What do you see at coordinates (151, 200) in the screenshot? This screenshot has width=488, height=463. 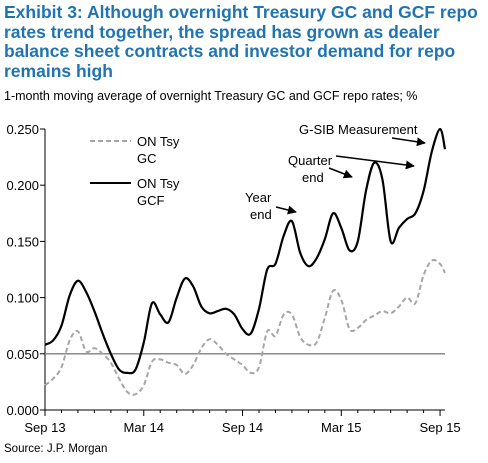 I see `legend-label-gcf-line2: GCF` at bounding box center [151, 200].